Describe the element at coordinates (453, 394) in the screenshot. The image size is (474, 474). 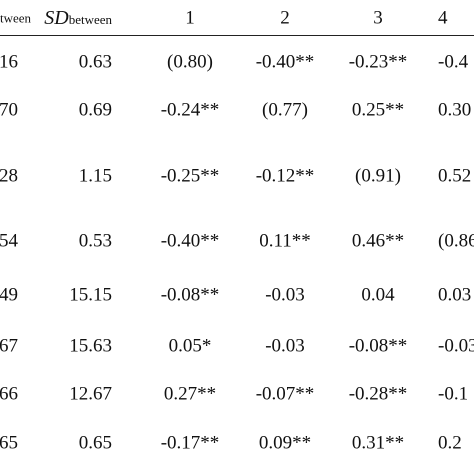
I see `table-cell: -0.1` at that location.